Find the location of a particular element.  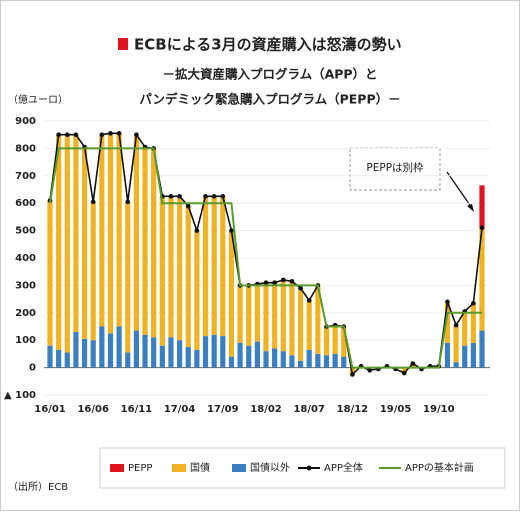

y-tick-label: 700 is located at coordinates (25, 176).